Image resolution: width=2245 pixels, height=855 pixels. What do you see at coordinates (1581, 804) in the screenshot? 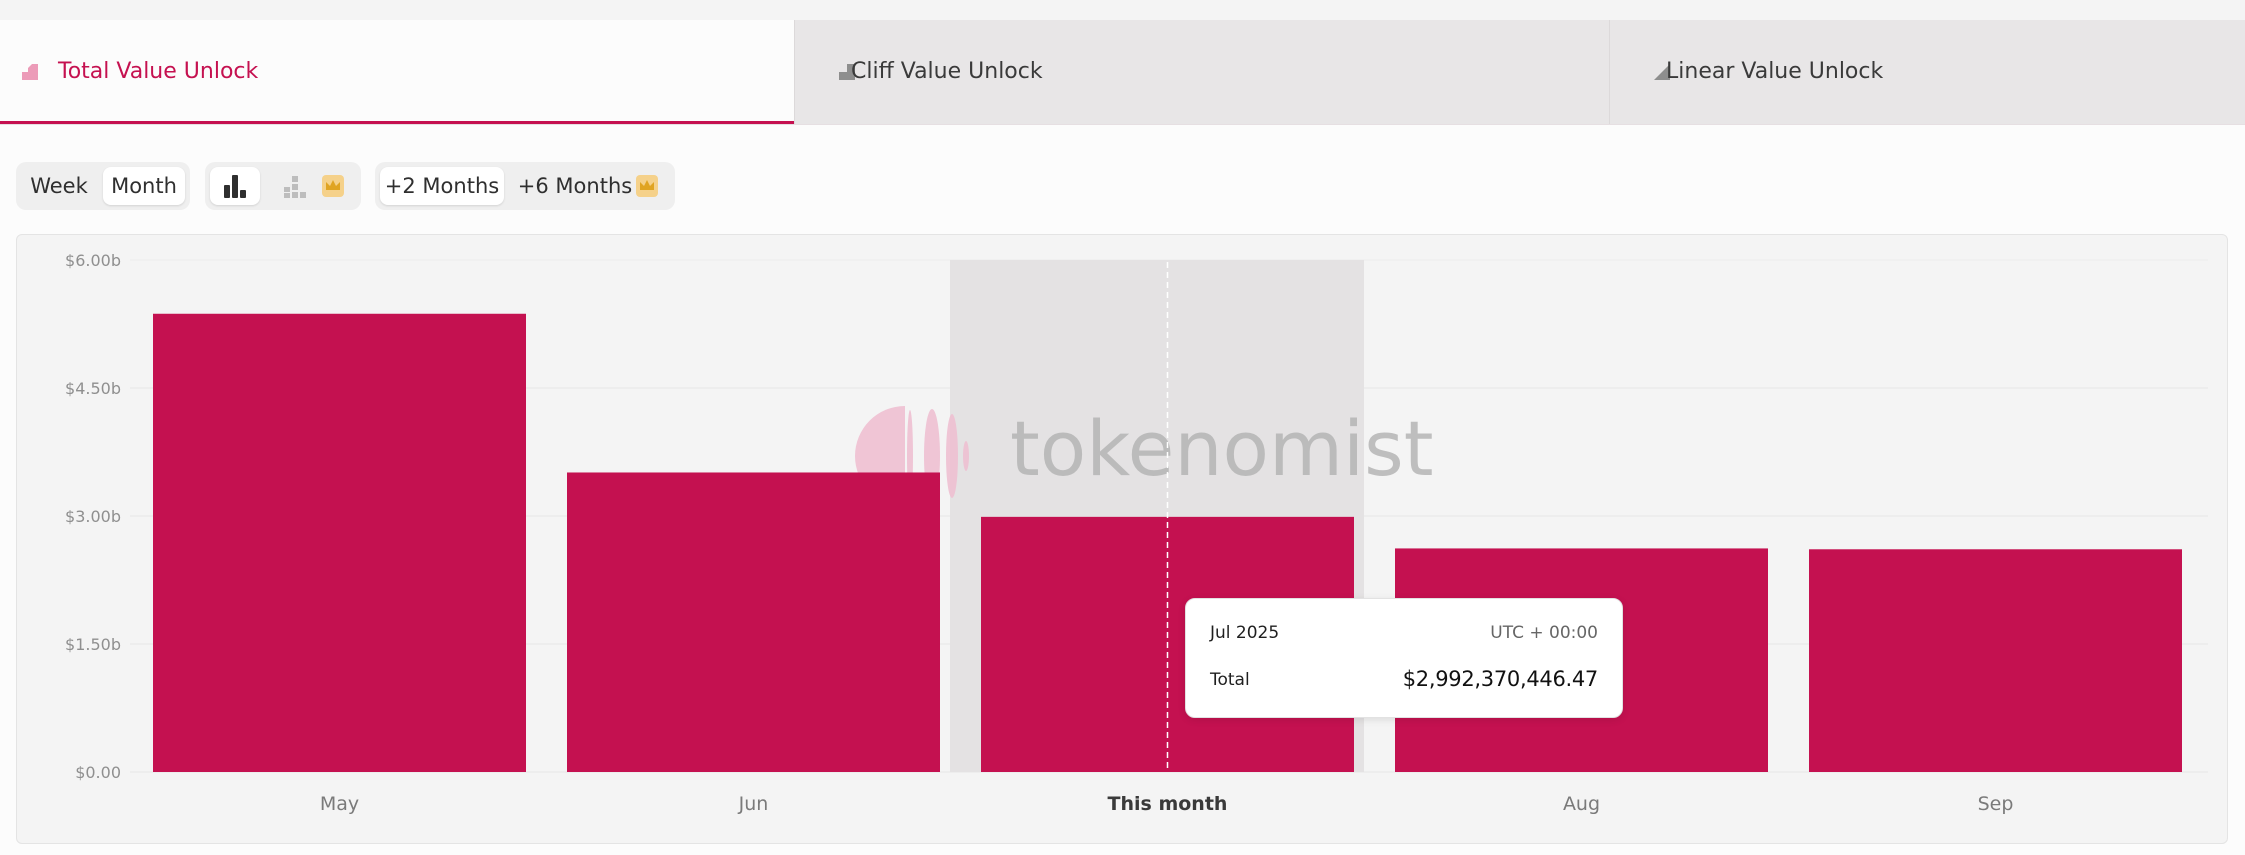
I see `x-tick-label: Aug` at bounding box center [1581, 804].